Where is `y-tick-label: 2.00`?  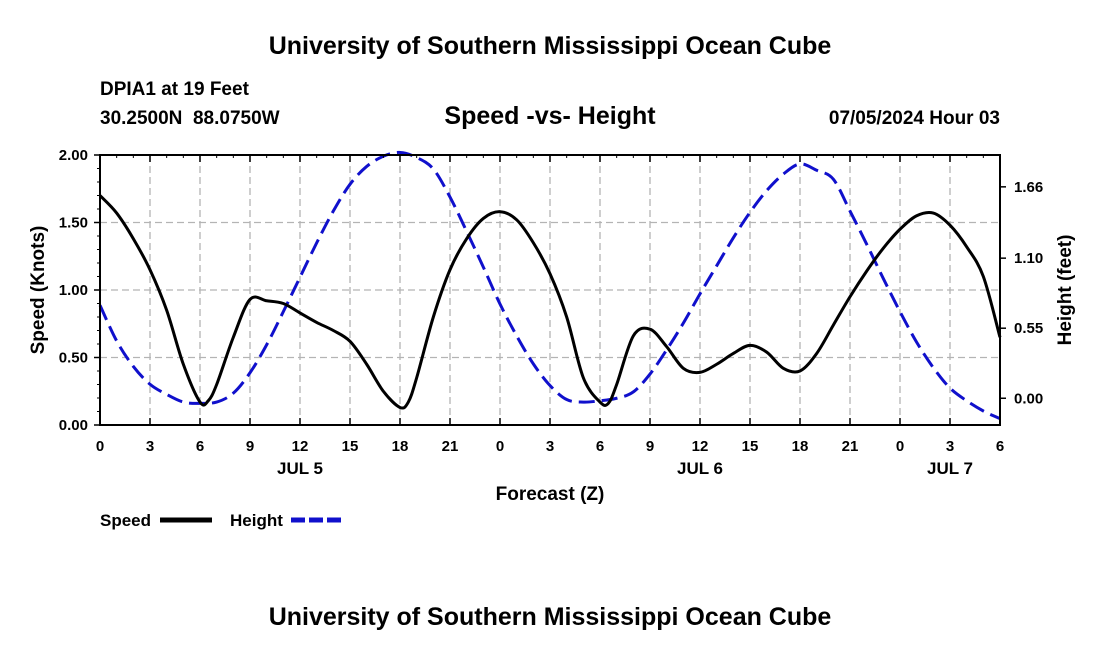 y-tick-label: 2.00 is located at coordinates (73, 155).